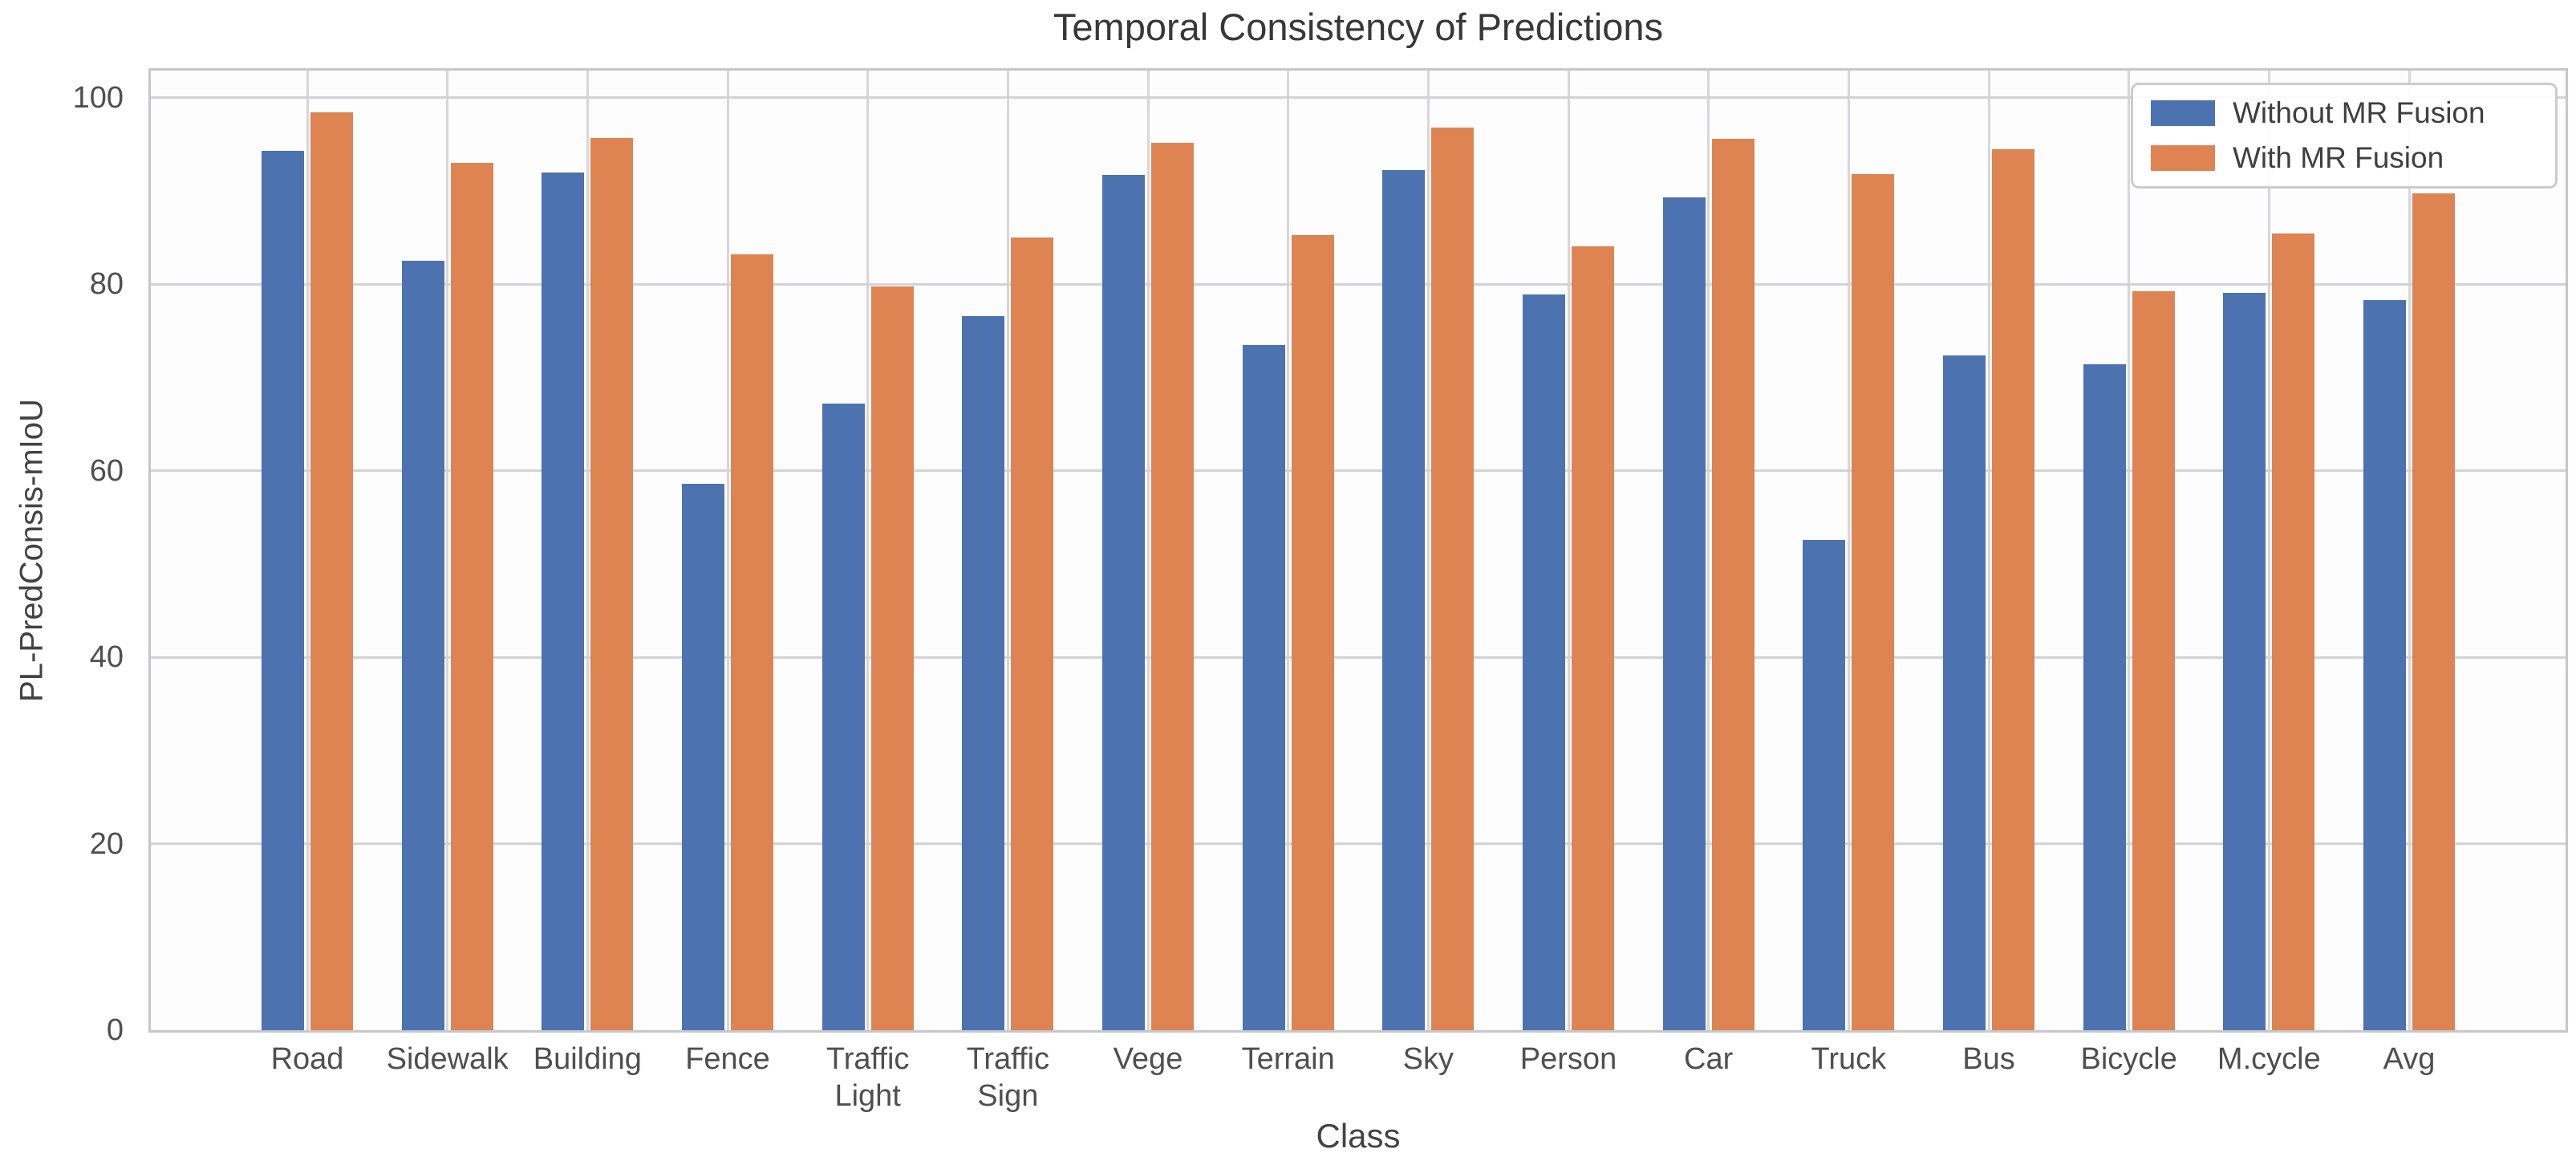 Image resolution: width=2576 pixels, height=1161 pixels. What do you see at coordinates (106, 657) in the screenshot?
I see `y-tick-label: 40` at bounding box center [106, 657].